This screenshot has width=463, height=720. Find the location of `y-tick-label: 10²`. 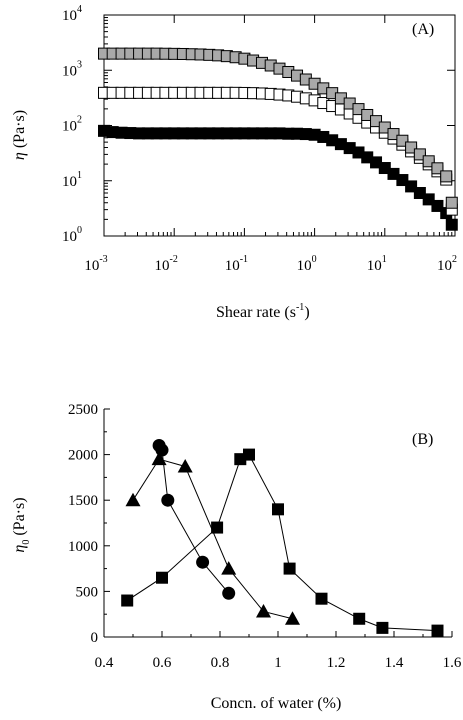

y-tick-label: 10² is located at coordinates (72, 125).